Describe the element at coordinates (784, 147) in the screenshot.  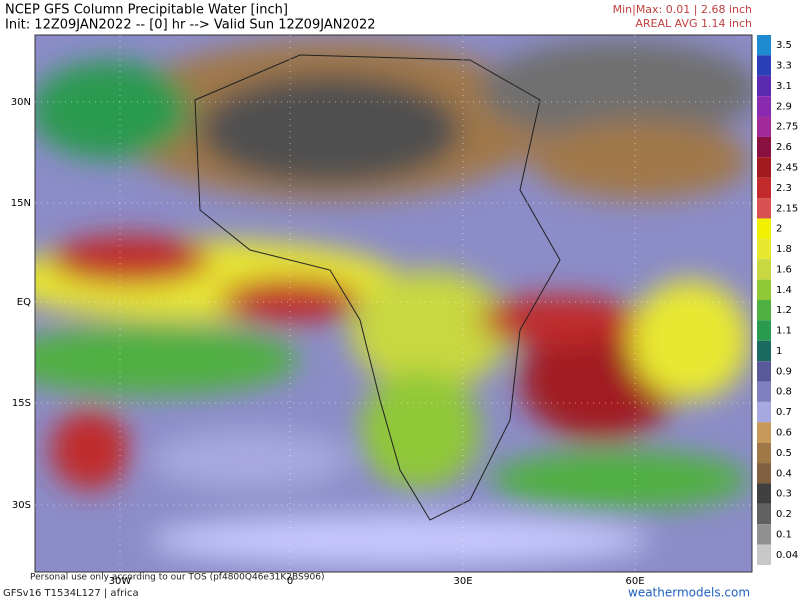
I see `colorbar-label: 2.6` at that location.